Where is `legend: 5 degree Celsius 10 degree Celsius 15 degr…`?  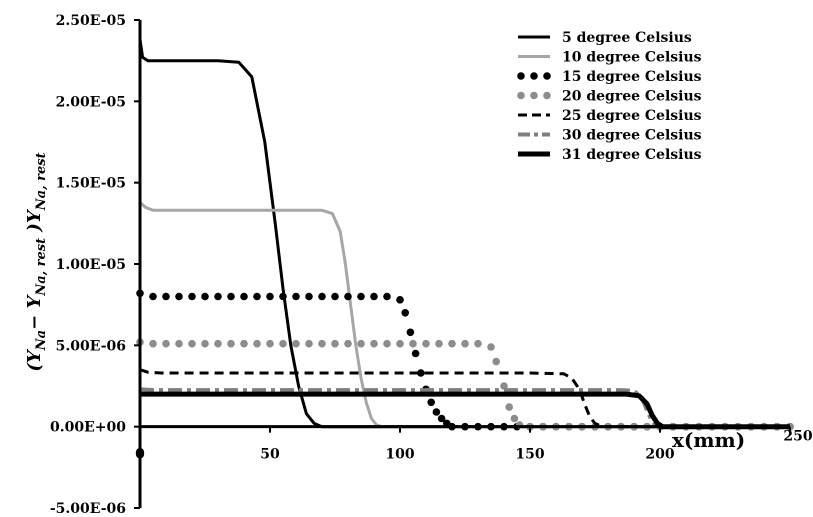
legend: 5 degree Celsius 10 degree Celsius 15 degr… is located at coordinates (609, 96).